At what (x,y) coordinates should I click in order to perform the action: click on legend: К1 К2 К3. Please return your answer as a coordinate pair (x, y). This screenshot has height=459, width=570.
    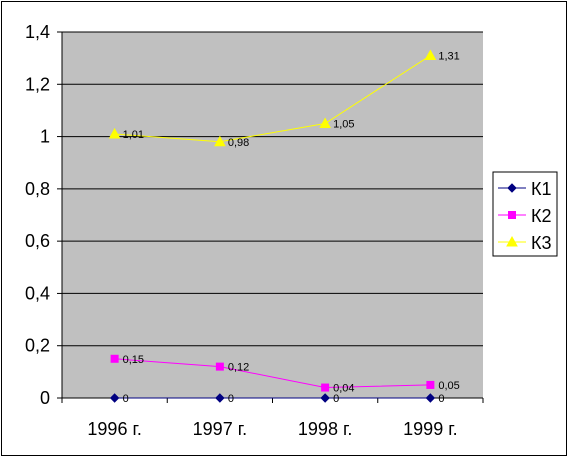
    Looking at the image, I should click on (525, 214).